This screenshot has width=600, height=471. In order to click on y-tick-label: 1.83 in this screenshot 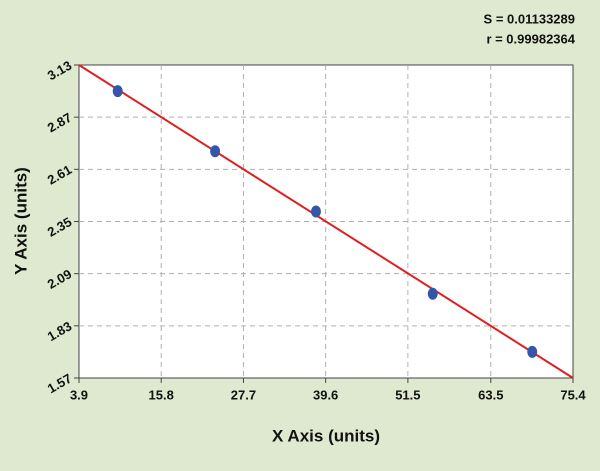, I will do `click(59, 331)`.